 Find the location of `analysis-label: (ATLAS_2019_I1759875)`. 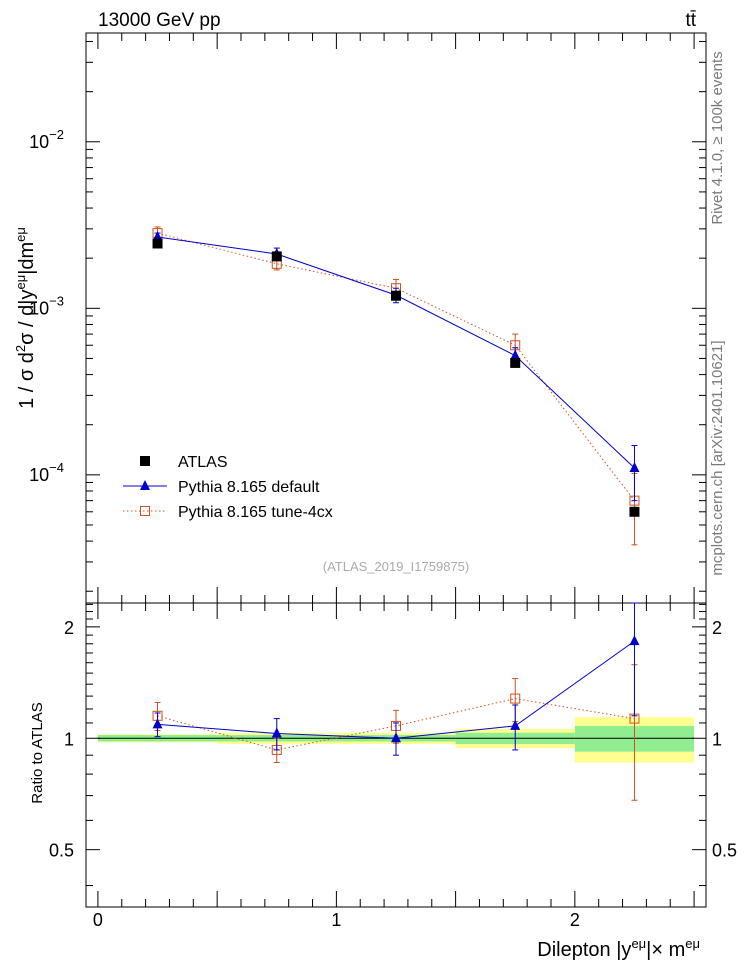

analysis-label: (ATLAS_2019_I1759875) is located at coordinates (396, 566).